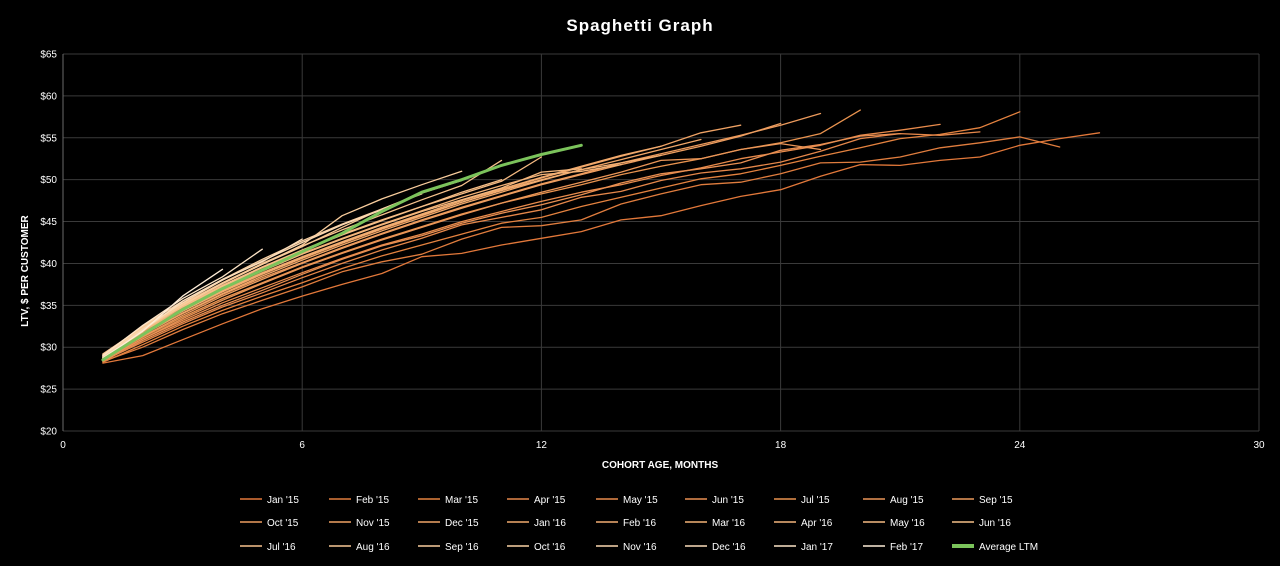  What do you see at coordinates (48, 432) in the screenshot?
I see `y-tick-label: $20` at bounding box center [48, 432].